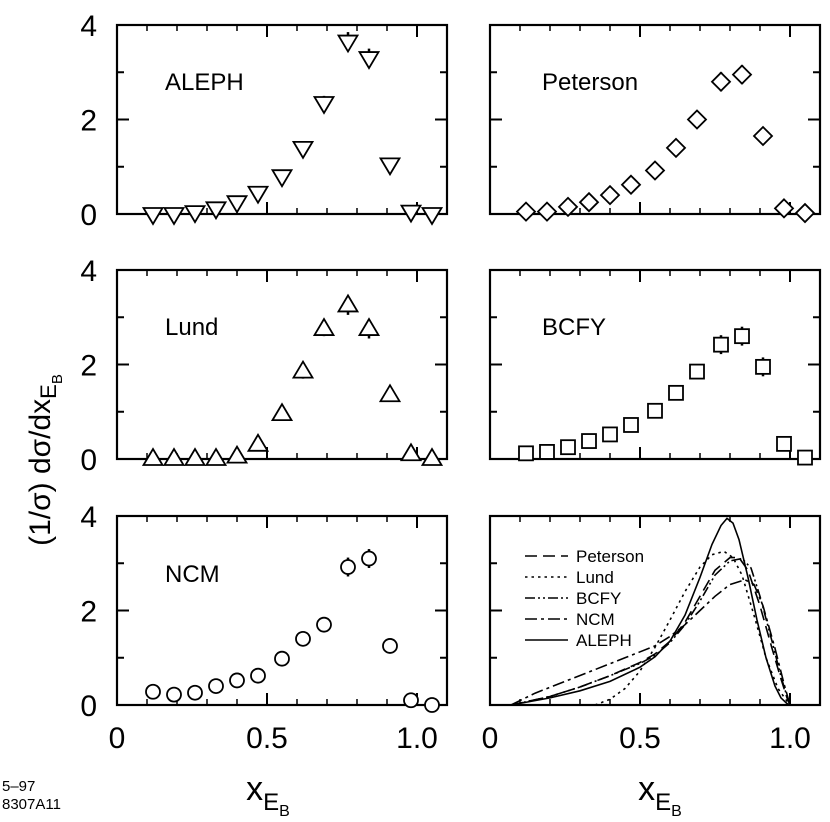  Describe the element at coordinates (610, 556) in the screenshot. I see `legend-label: Peterson` at that location.